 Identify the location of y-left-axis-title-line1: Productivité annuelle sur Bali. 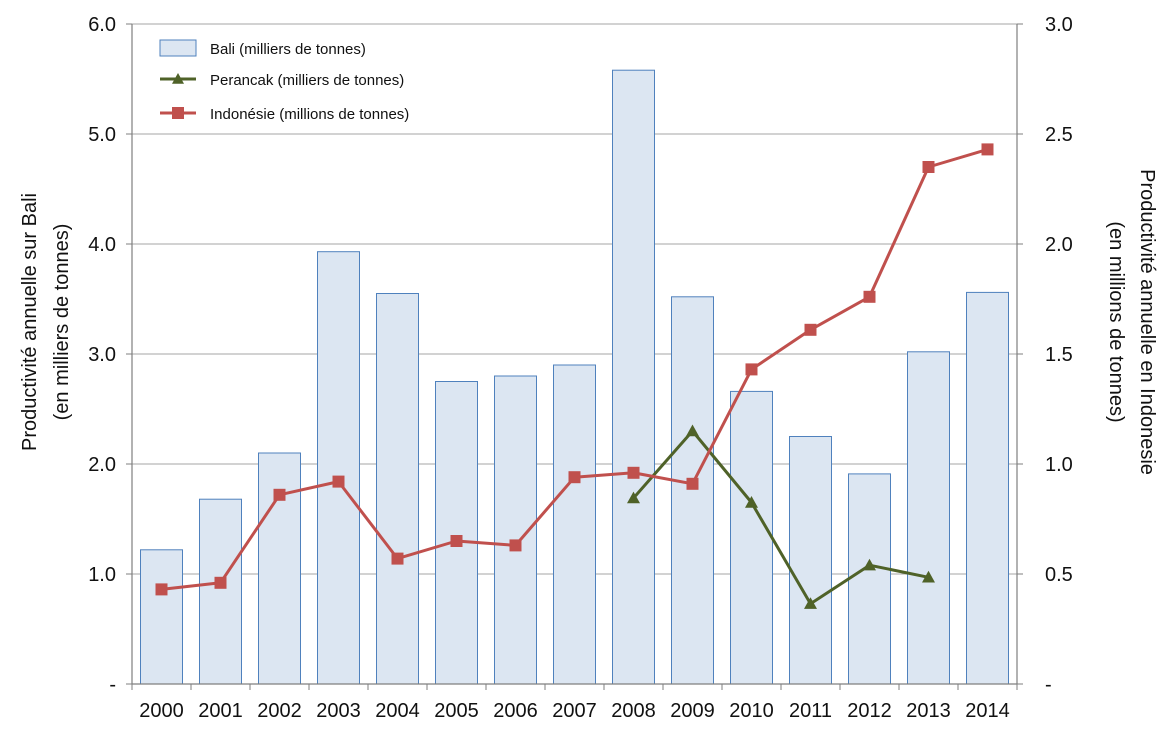
(30, 322).